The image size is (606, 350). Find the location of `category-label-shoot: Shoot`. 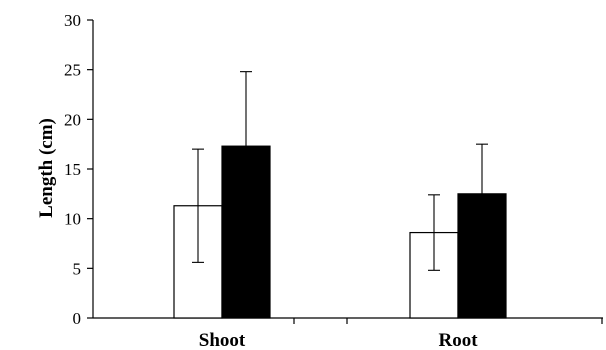

category-label-shoot: Shoot is located at coordinates (222, 340).